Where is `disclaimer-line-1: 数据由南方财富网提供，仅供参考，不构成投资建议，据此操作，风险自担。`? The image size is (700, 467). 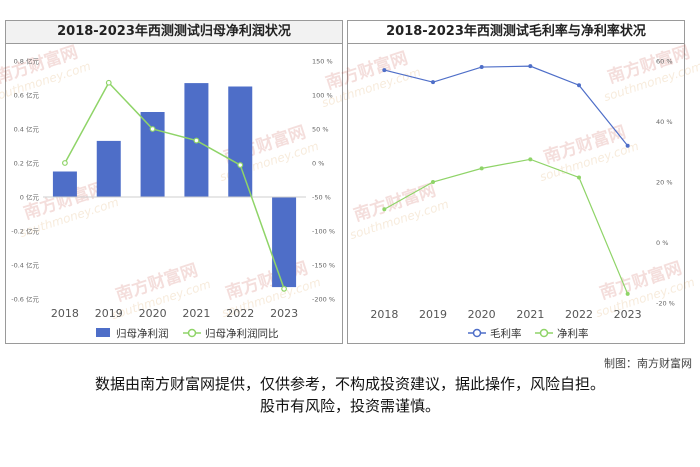
disclaimer-line-1: 数据由南方财富网提供，仅供参考，不构成投资建议，据此操作，风险自担。 is located at coordinates (349, 384).